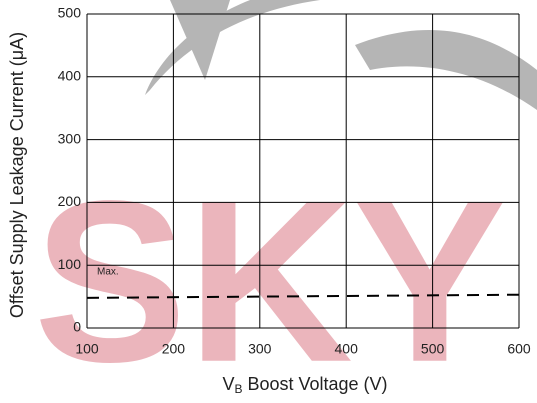 The height and width of the screenshot is (403, 537). I want to click on x-axis-label: VB Boost Voltage (V), so click(304, 385).